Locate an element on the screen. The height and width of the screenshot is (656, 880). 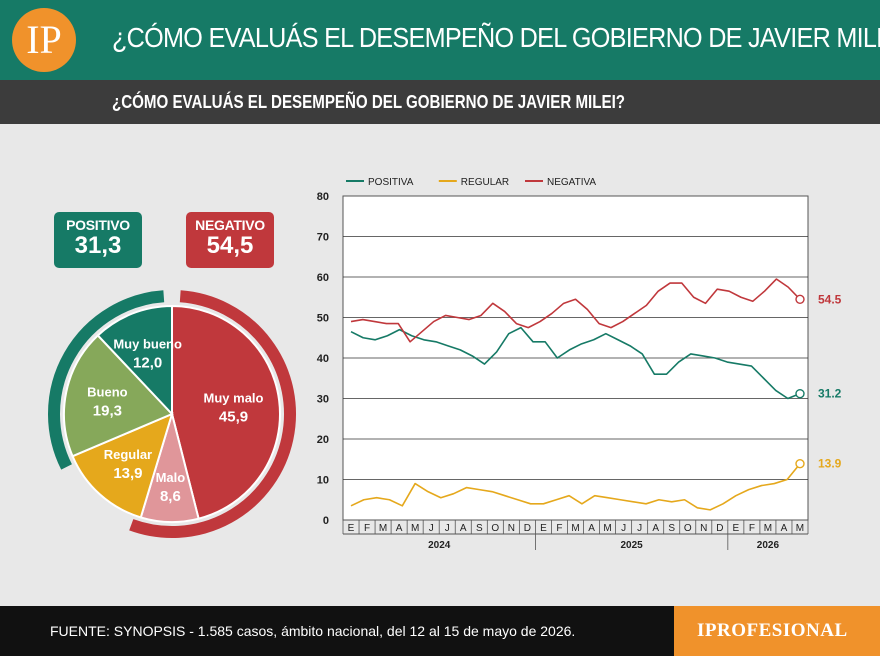
pie-label-regular: Regular 13,9 is located at coordinates (128, 464).